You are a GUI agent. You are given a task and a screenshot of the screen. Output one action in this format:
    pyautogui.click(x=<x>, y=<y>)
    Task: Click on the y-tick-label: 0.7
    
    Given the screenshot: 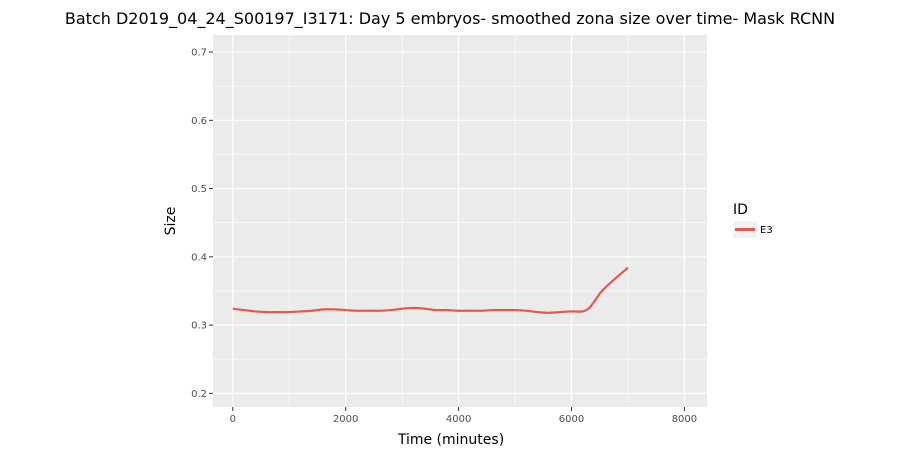 What is the action you would take?
    pyautogui.click(x=199, y=53)
    